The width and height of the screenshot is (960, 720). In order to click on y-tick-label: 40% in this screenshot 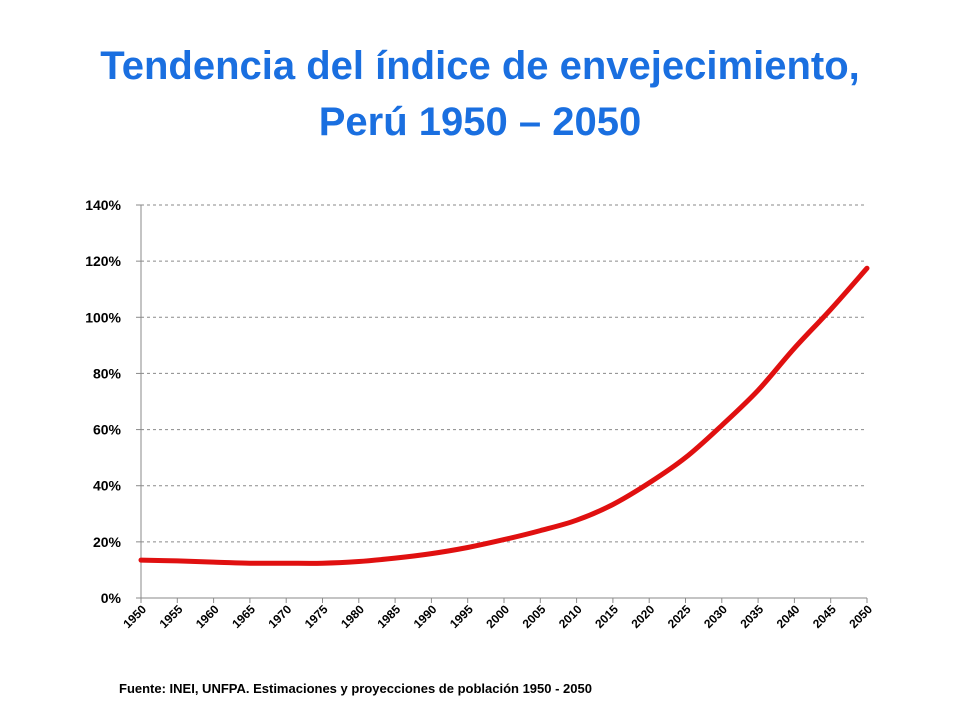, I will do `click(107, 486)`.